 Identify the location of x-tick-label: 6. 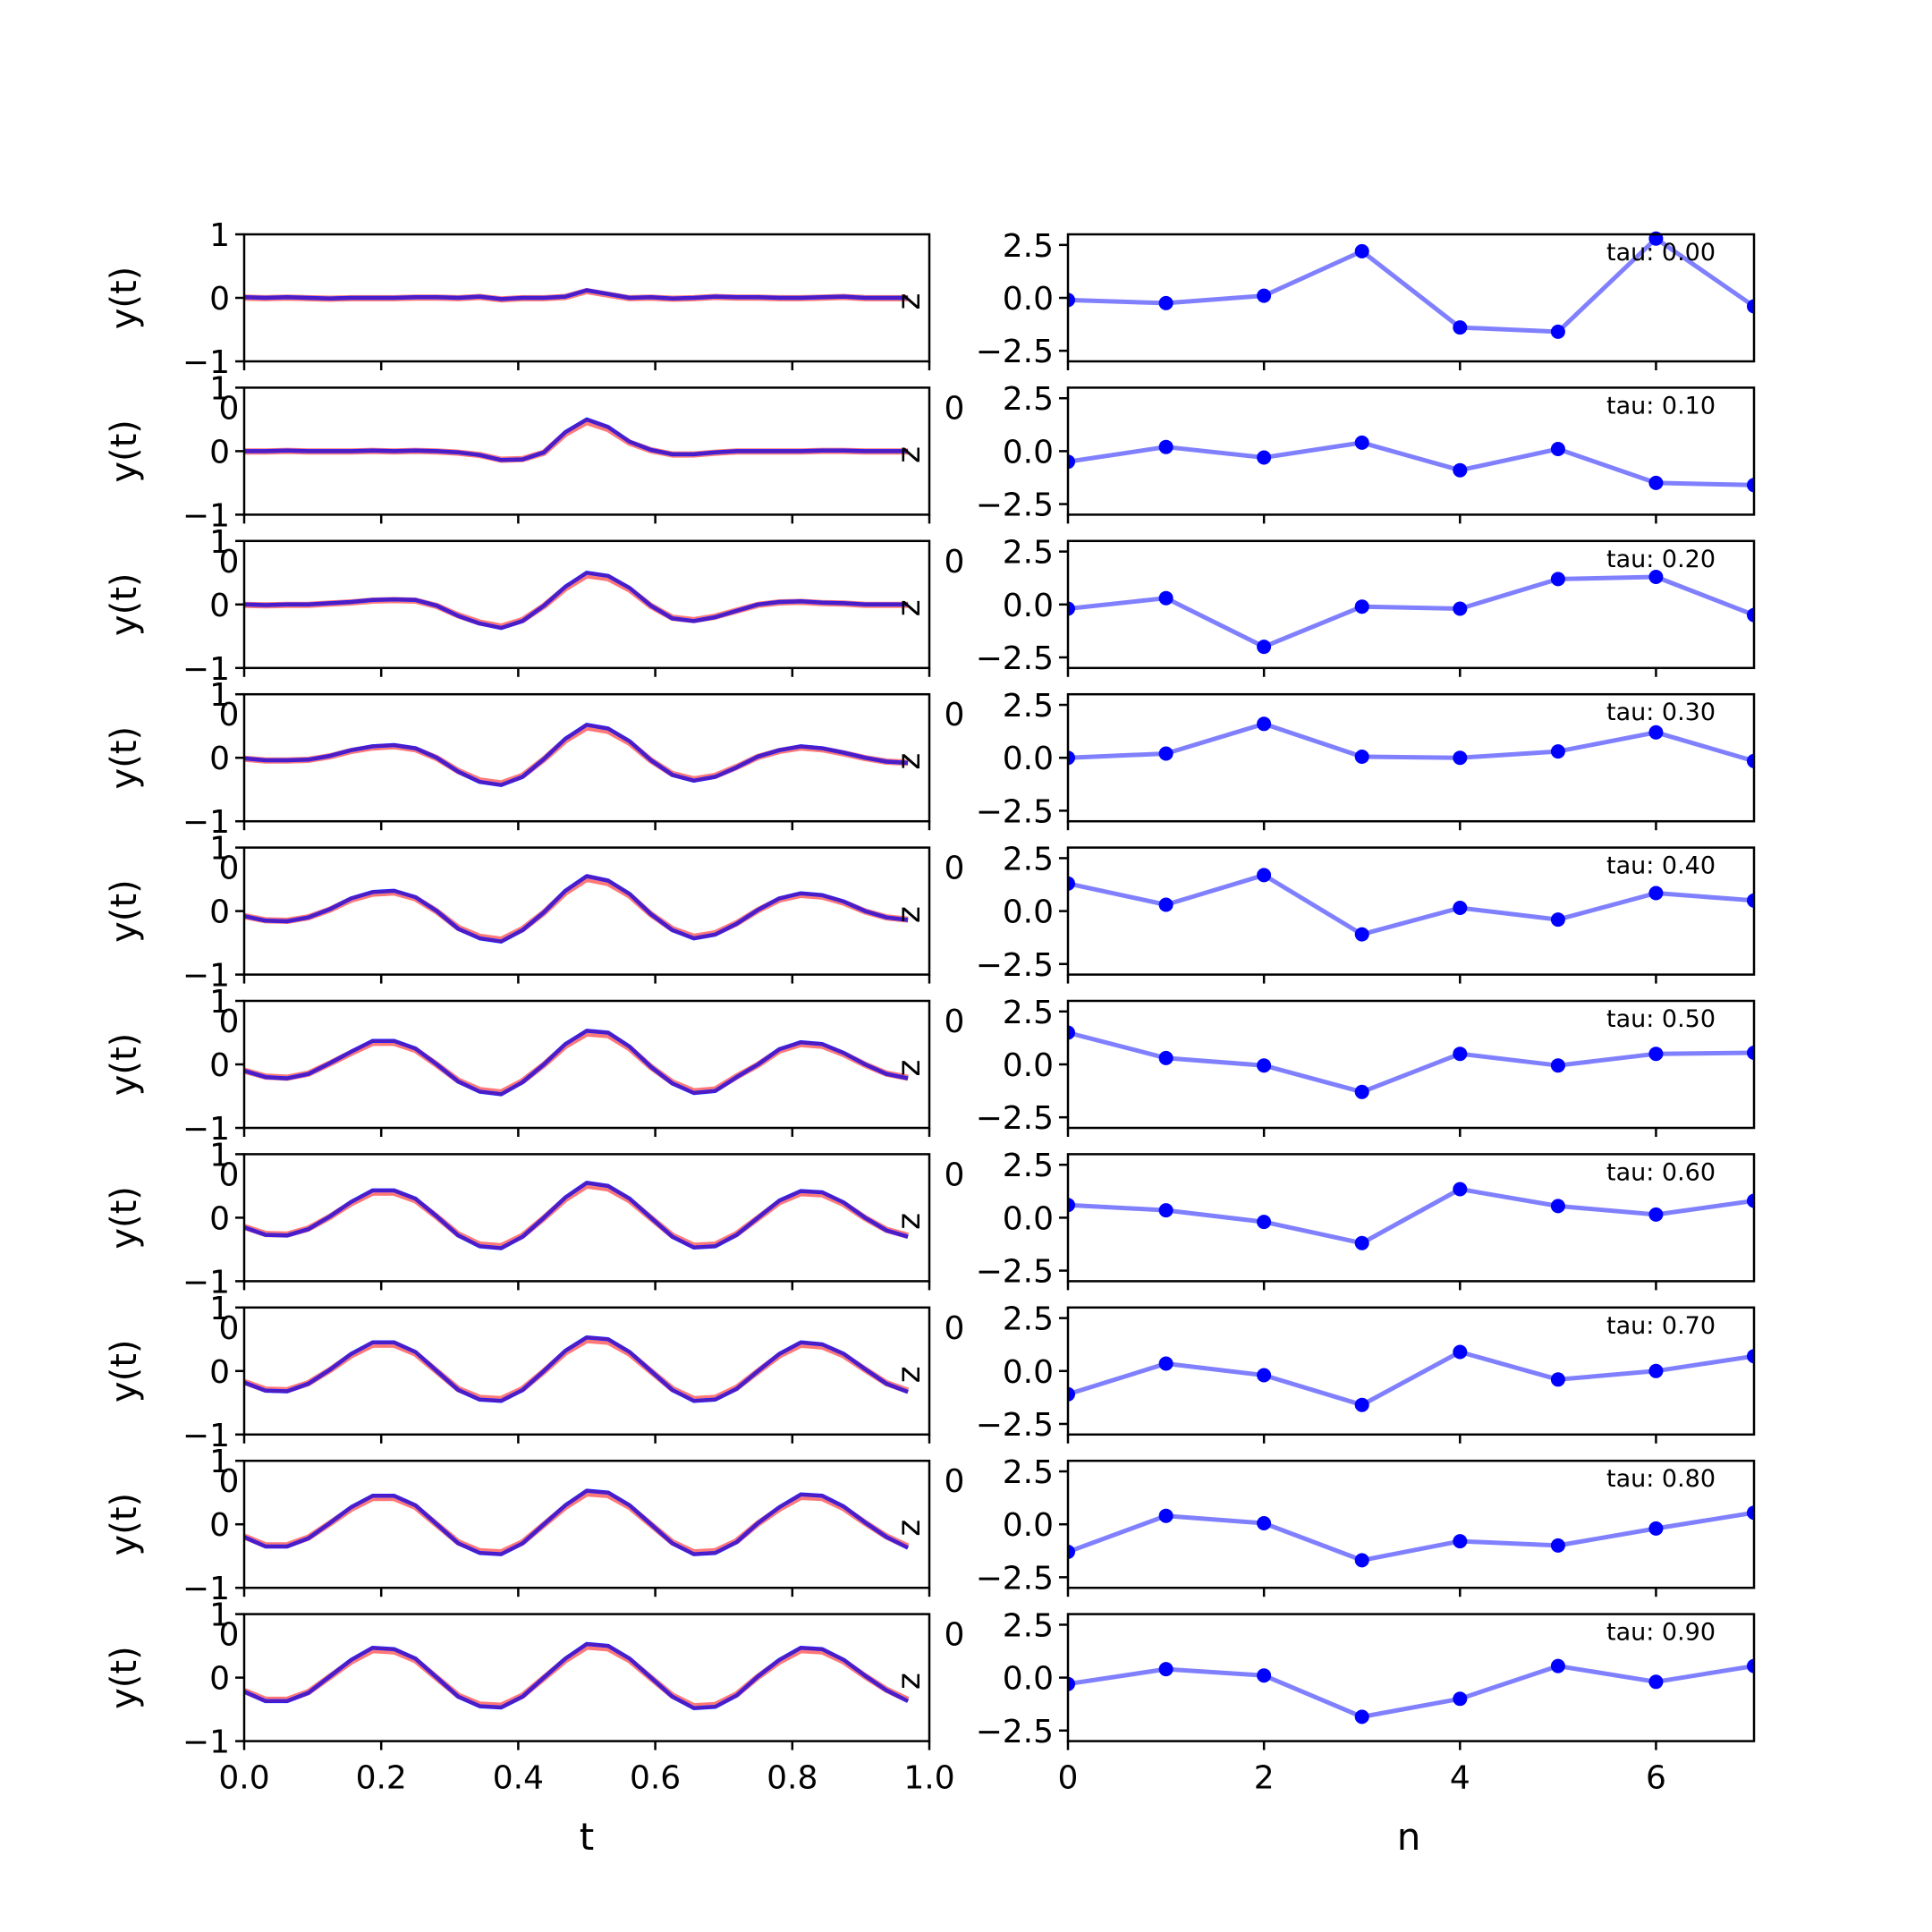
(1656, 1778).